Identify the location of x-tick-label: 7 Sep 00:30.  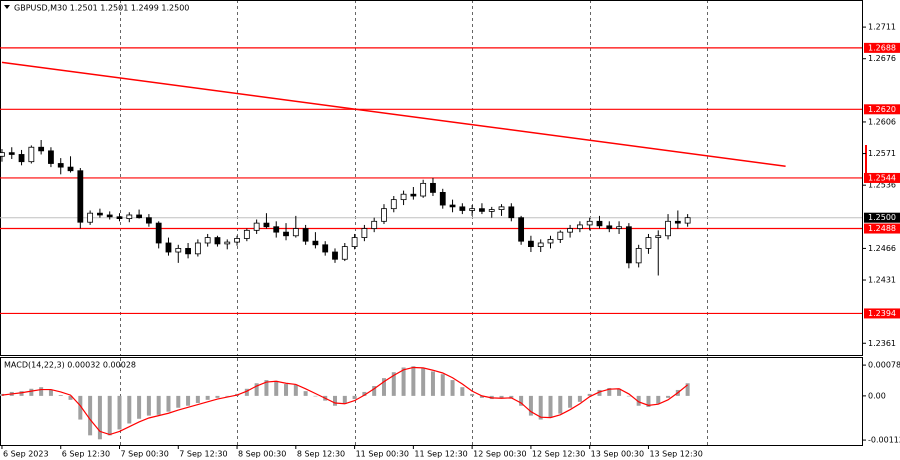
(145, 454).